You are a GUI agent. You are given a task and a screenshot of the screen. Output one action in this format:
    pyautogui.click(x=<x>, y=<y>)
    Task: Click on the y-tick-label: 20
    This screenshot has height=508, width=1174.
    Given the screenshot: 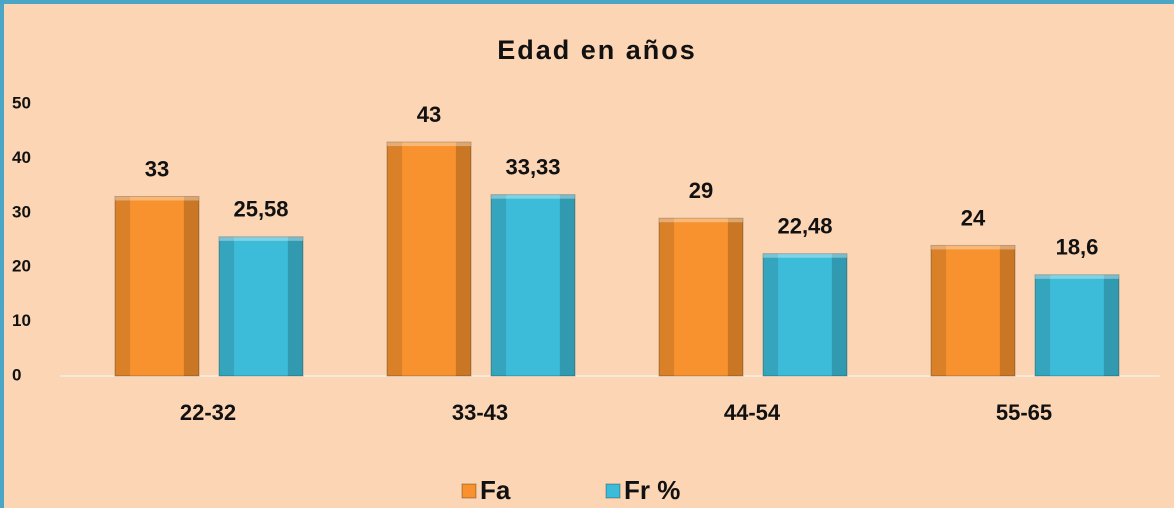 What is the action you would take?
    pyautogui.click(x=21, y=266)
    